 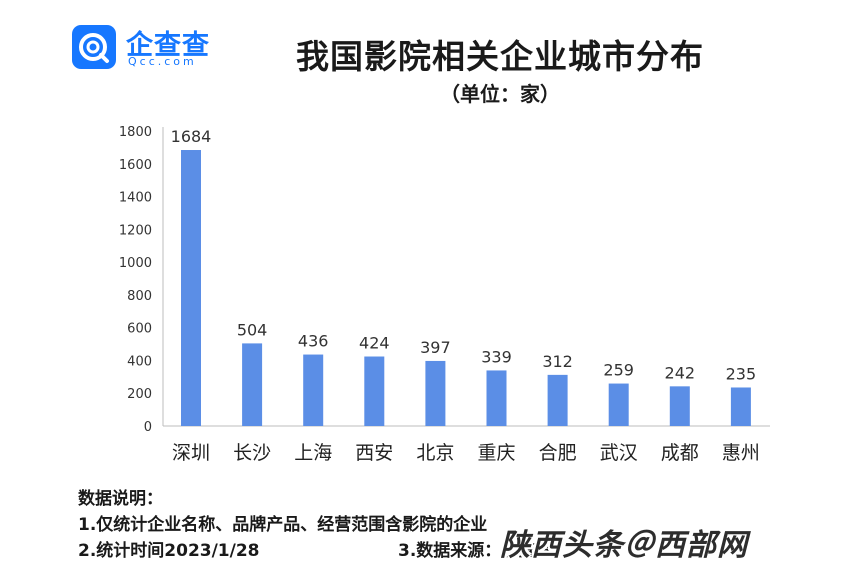 What do you see at coordinates (162, 61) in the screenshot?
I see `brand-domain: Qcc.com` at bounding box center [162, 61].